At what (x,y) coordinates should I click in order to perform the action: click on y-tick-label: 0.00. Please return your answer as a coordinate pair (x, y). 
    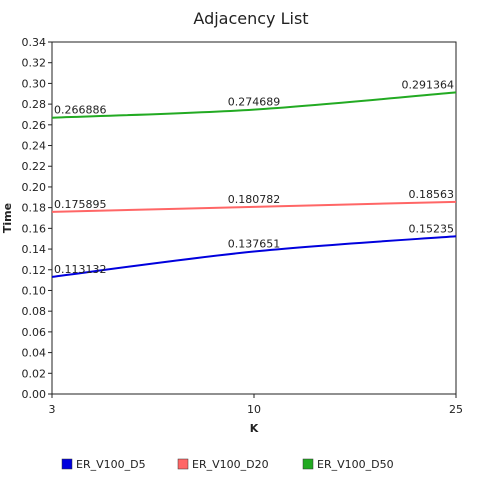
    Looking at the image, I should click on (34, 394).